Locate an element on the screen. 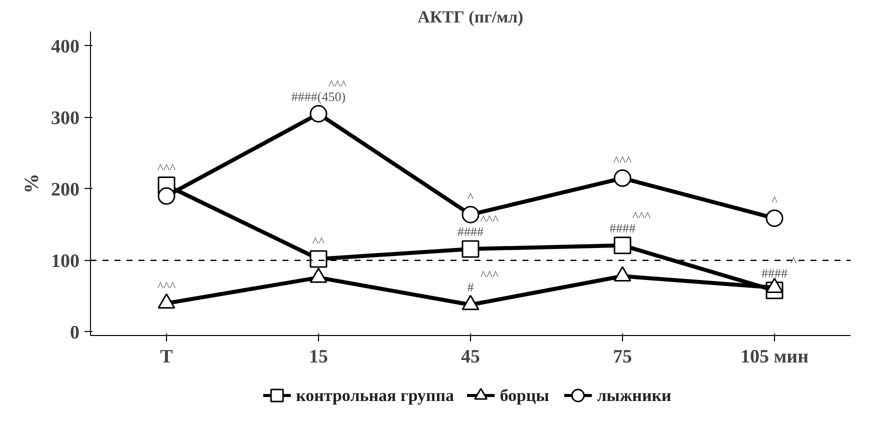  legend-label: лыжники is located at coordinates (634, 395).